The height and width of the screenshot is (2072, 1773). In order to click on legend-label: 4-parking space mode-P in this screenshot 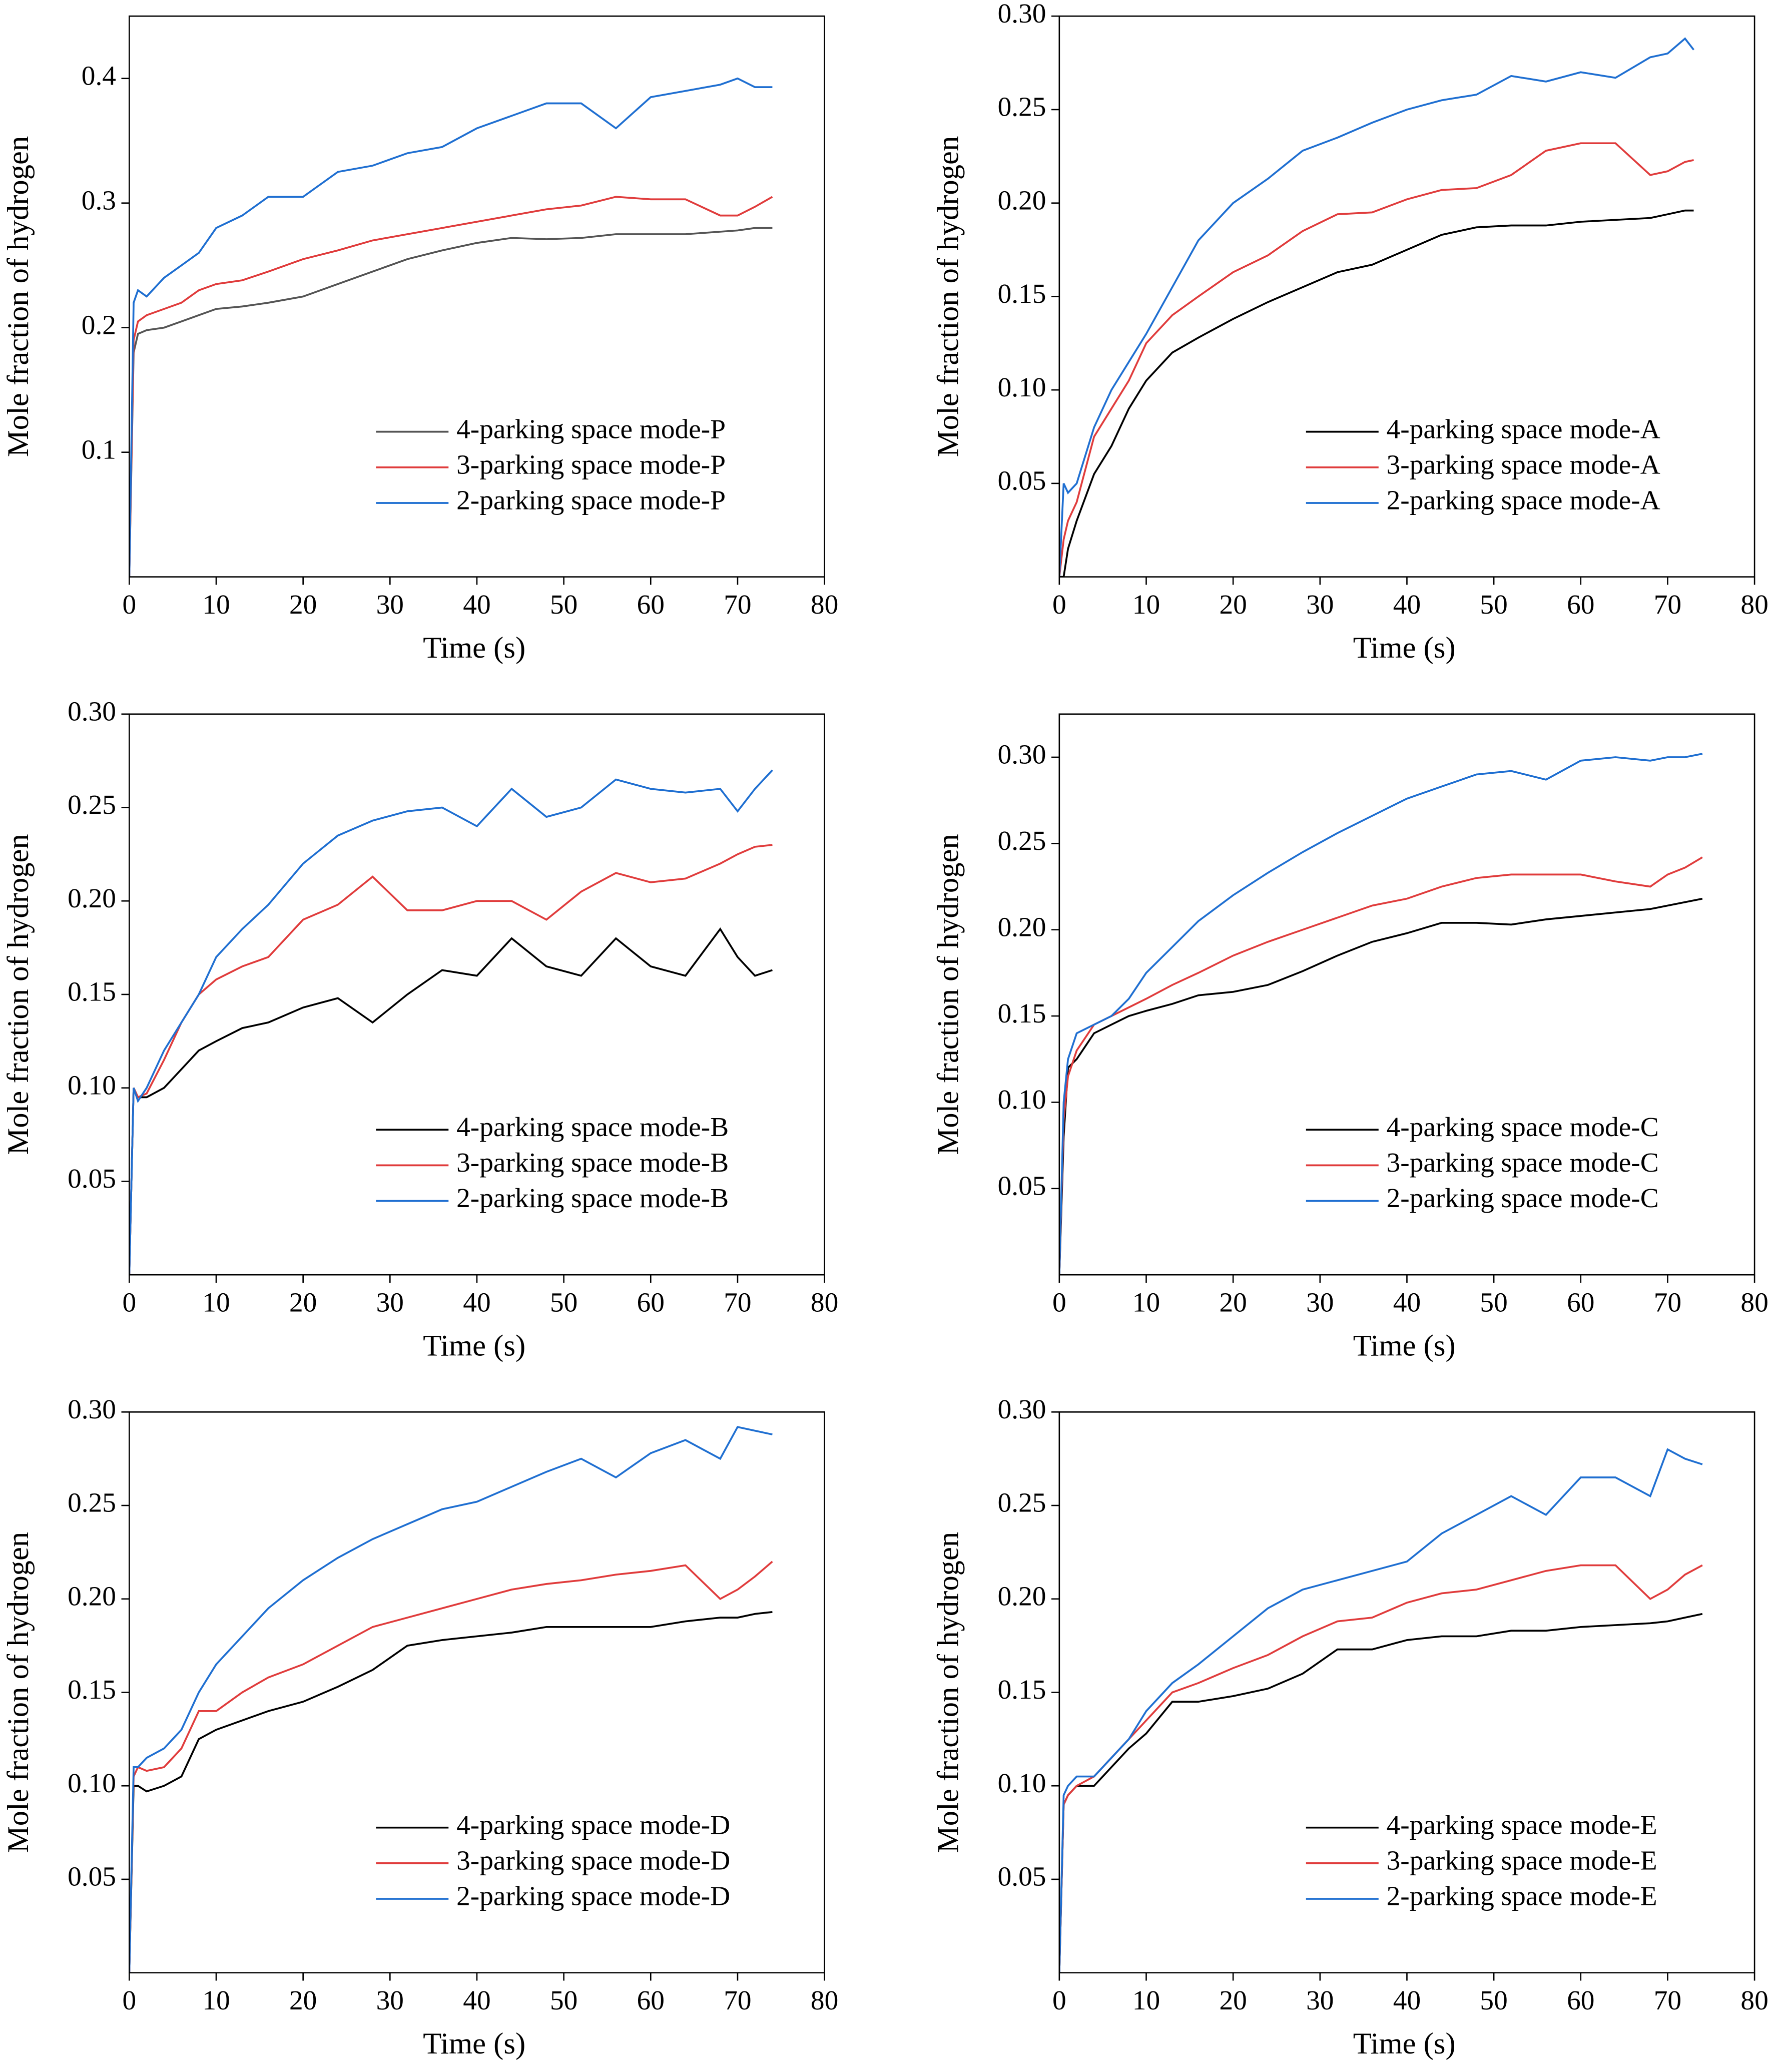, I will do `click(591, 429)`.